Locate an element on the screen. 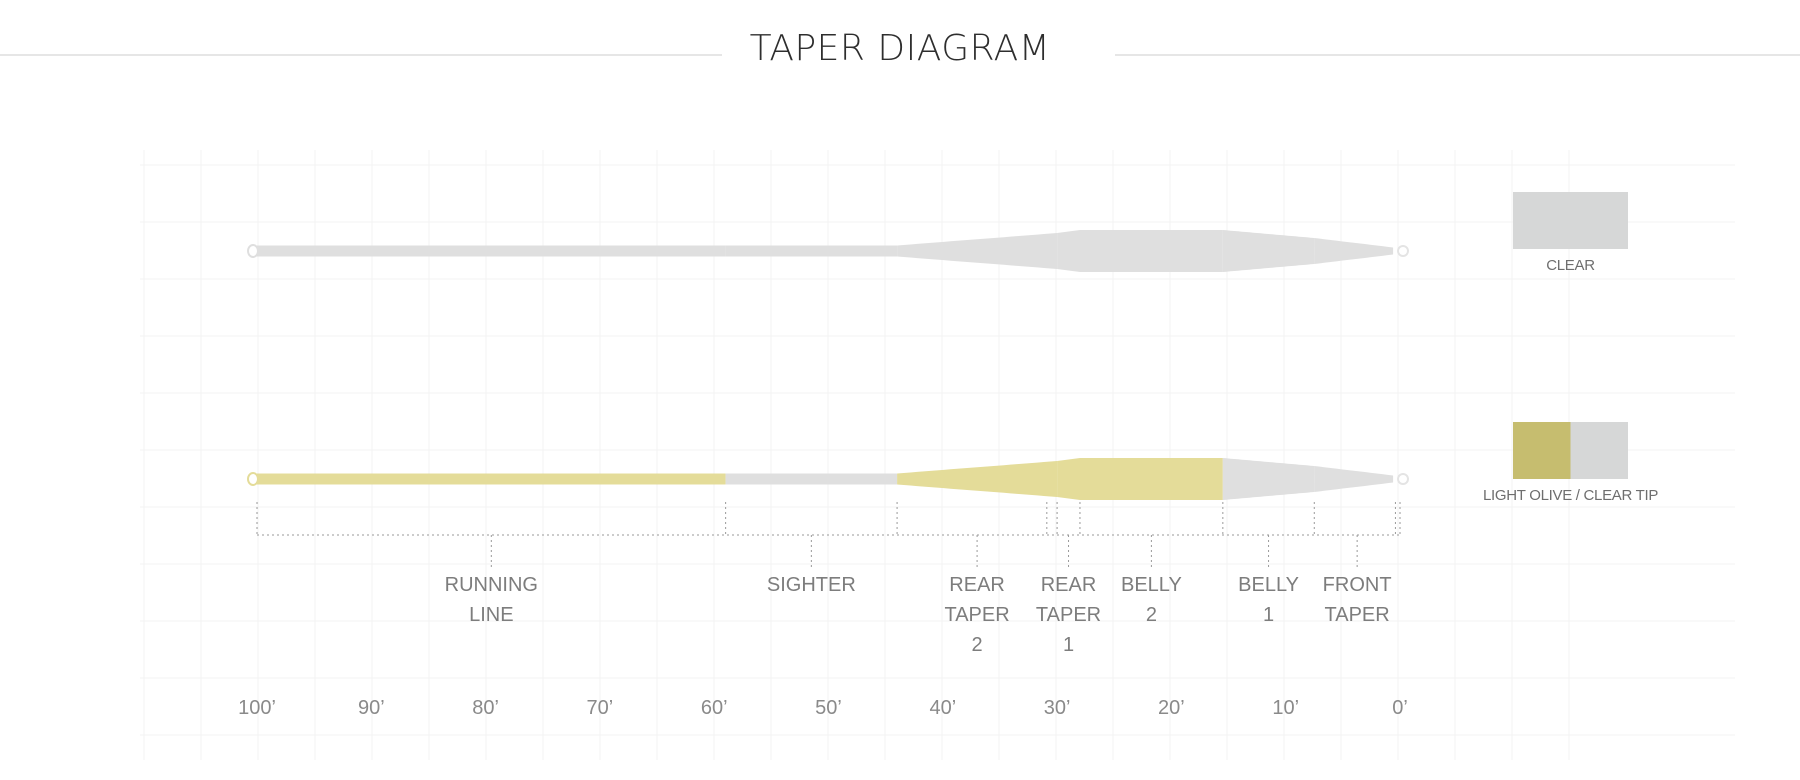 This screenshot has height=780, width=1800. section-brackets is located at coordinates (828, 535).